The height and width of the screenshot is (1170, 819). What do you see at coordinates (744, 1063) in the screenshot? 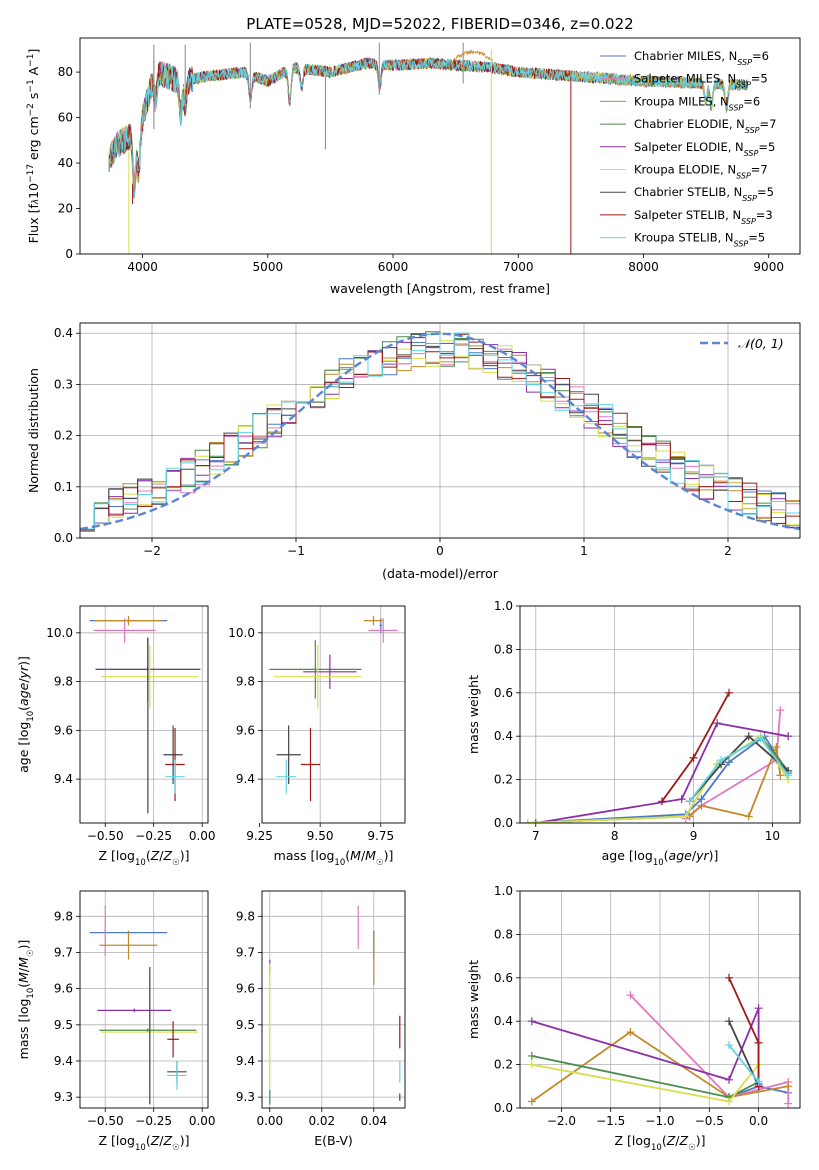
I see `weight_vs_Z-line-kroupa-stelib` at bounding box center [744, 1063].